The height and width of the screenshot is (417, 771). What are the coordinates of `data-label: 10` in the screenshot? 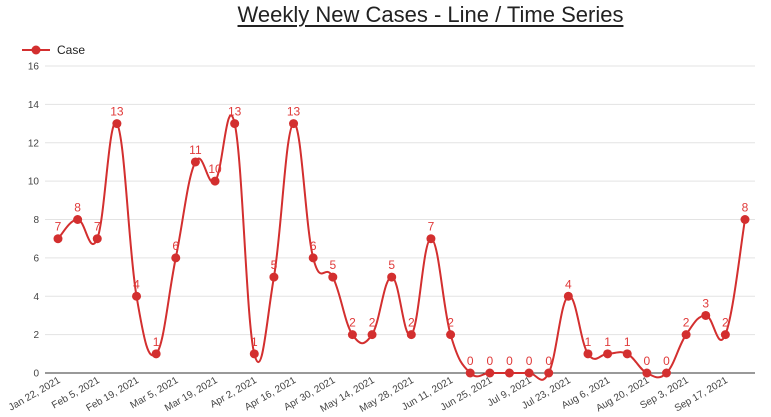 It's located at (215, 169).